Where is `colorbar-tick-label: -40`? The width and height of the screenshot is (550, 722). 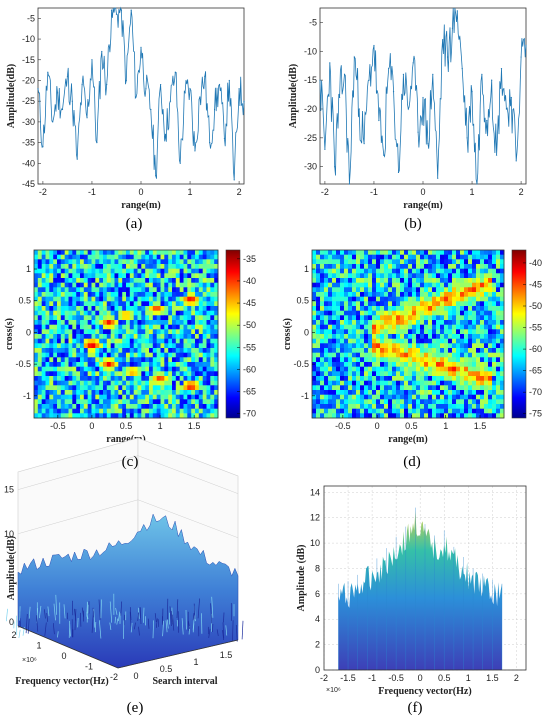 colorbar-tick-label: -40 is located at coordinates (249, 281).